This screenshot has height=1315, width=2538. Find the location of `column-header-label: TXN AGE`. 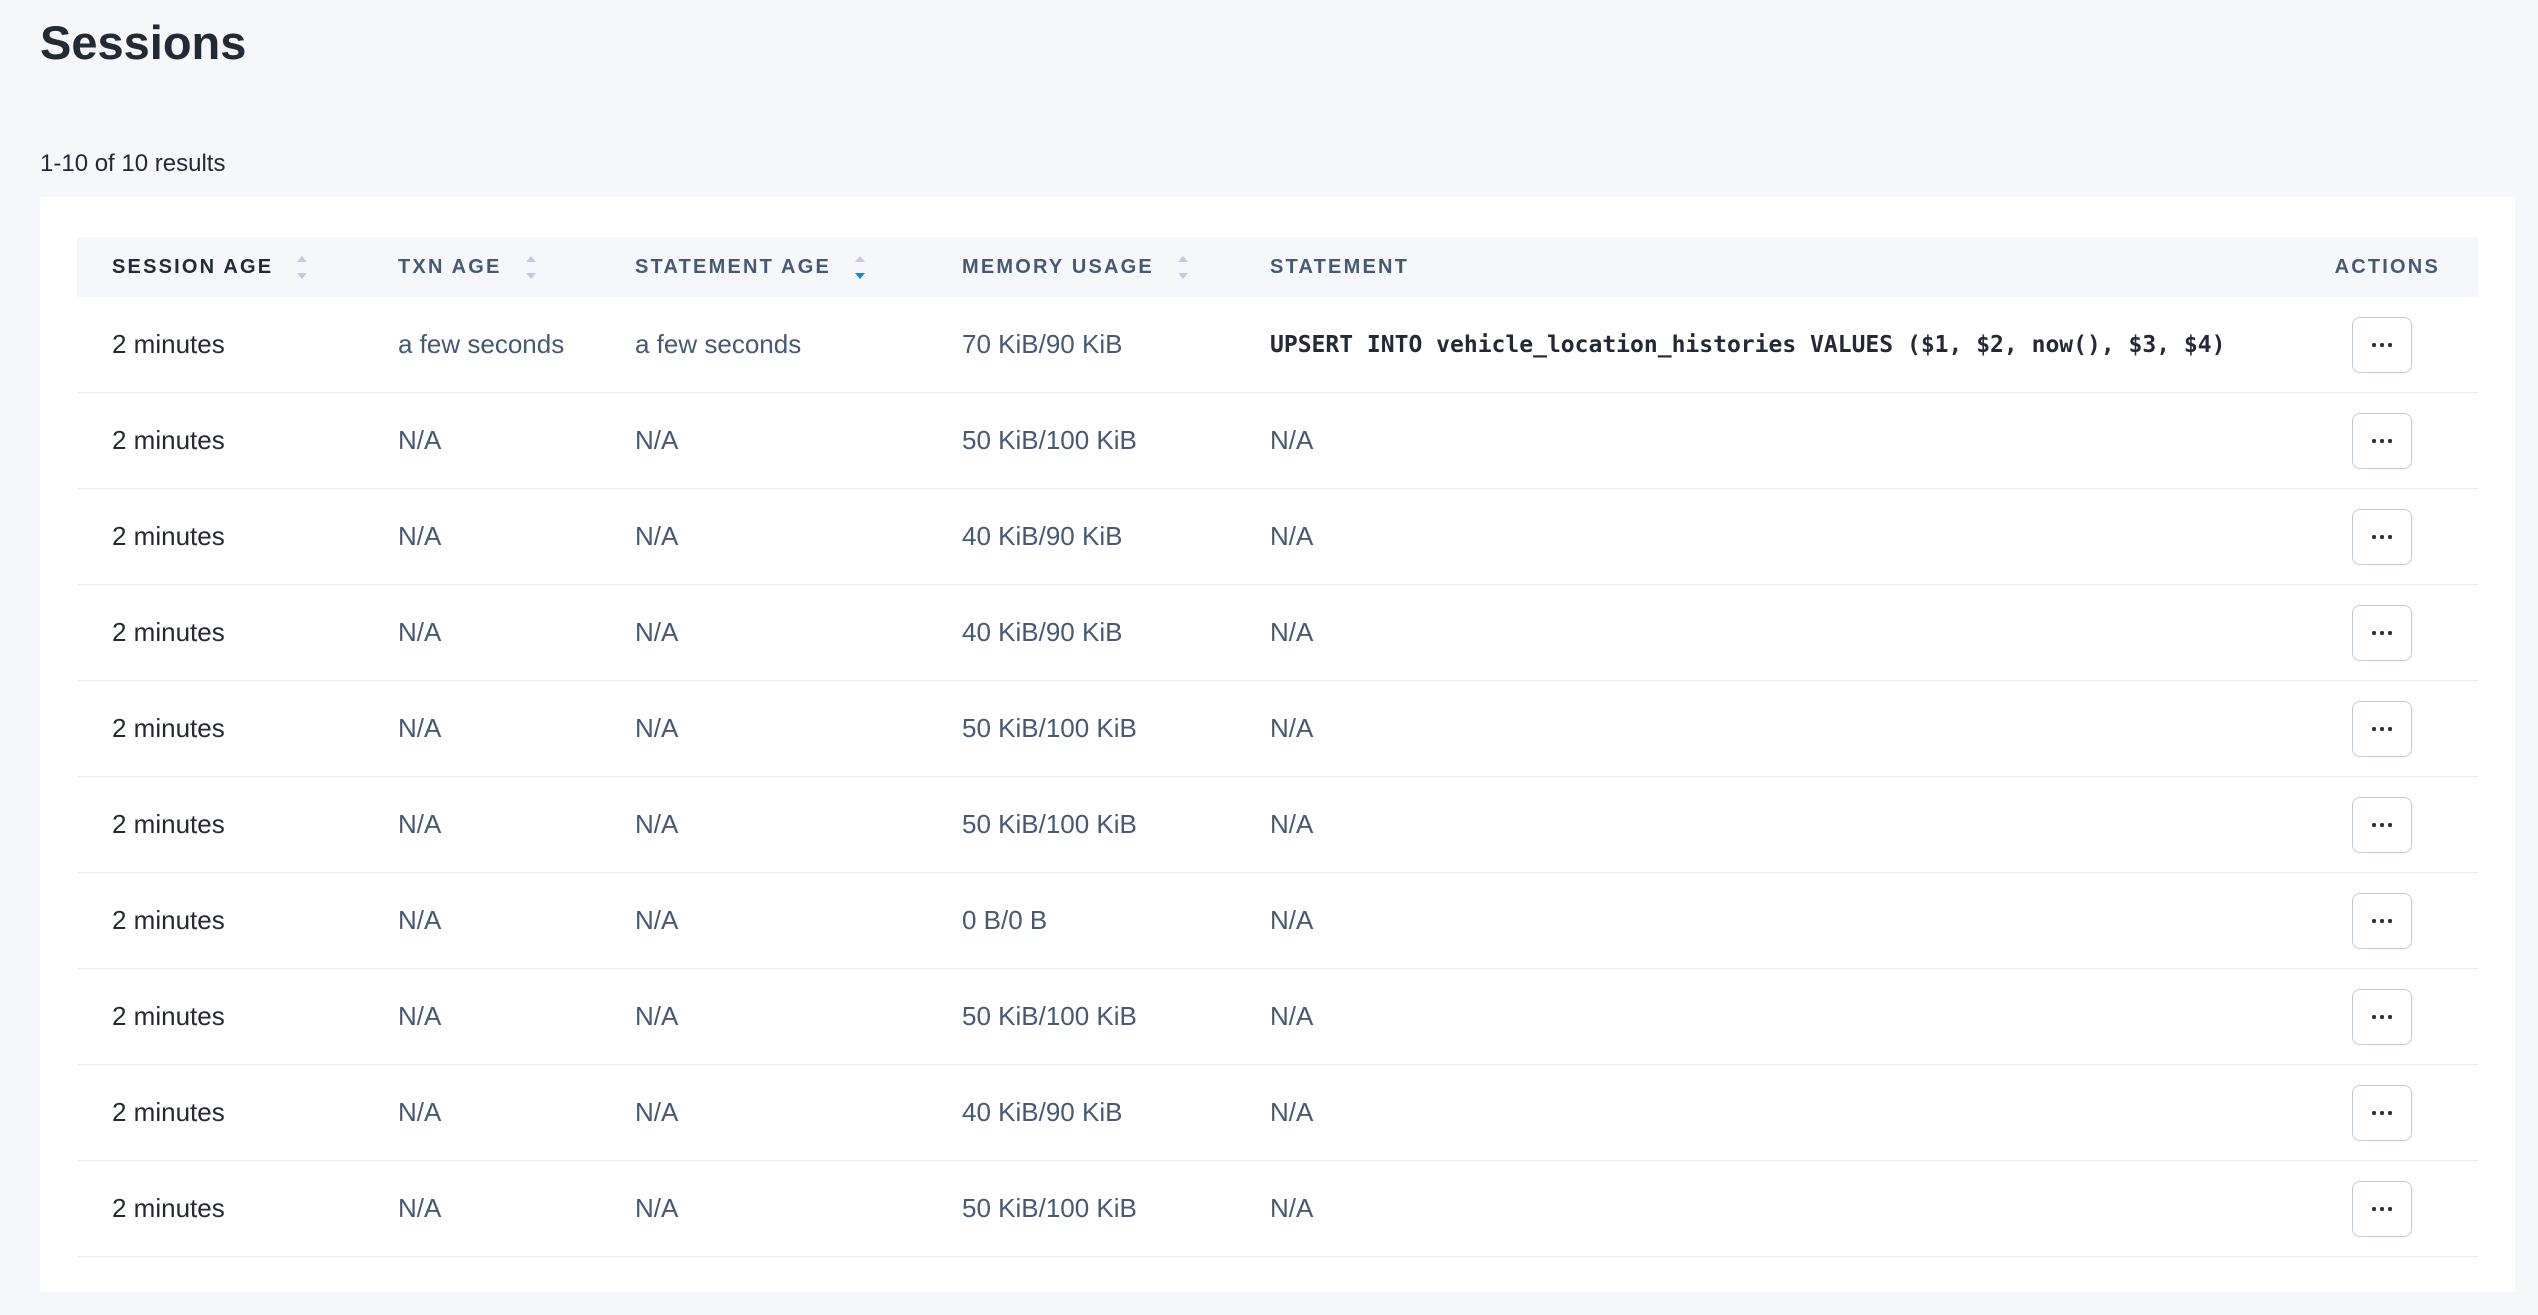

column-header-label: TXN AGE is located at coordinates (450, 266).